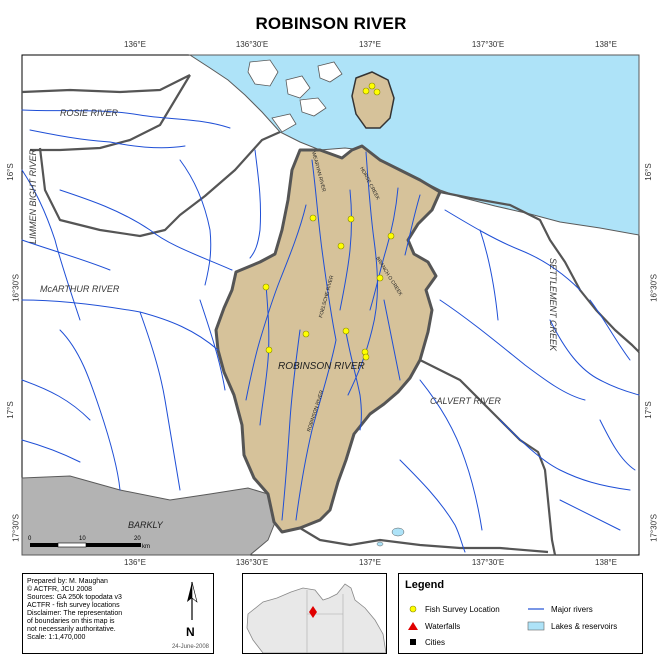  Describe the element at coordinates (74, 597) in the screenshot. I see `info-line: Sources: GA 250k topodata v3` at that location.